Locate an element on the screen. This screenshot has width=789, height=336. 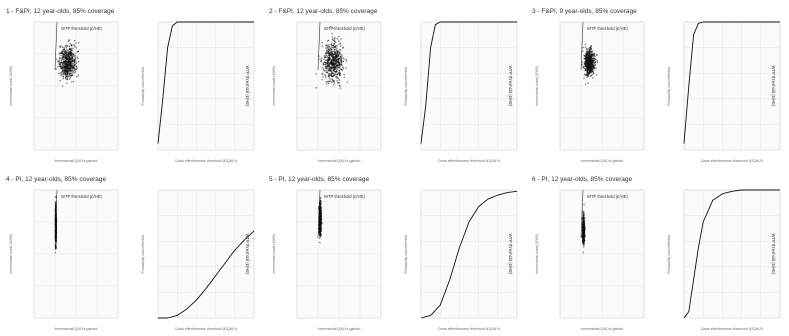
scatter-y-axis-label: Incremental costs (£000) is located at coordinates (11, 254).